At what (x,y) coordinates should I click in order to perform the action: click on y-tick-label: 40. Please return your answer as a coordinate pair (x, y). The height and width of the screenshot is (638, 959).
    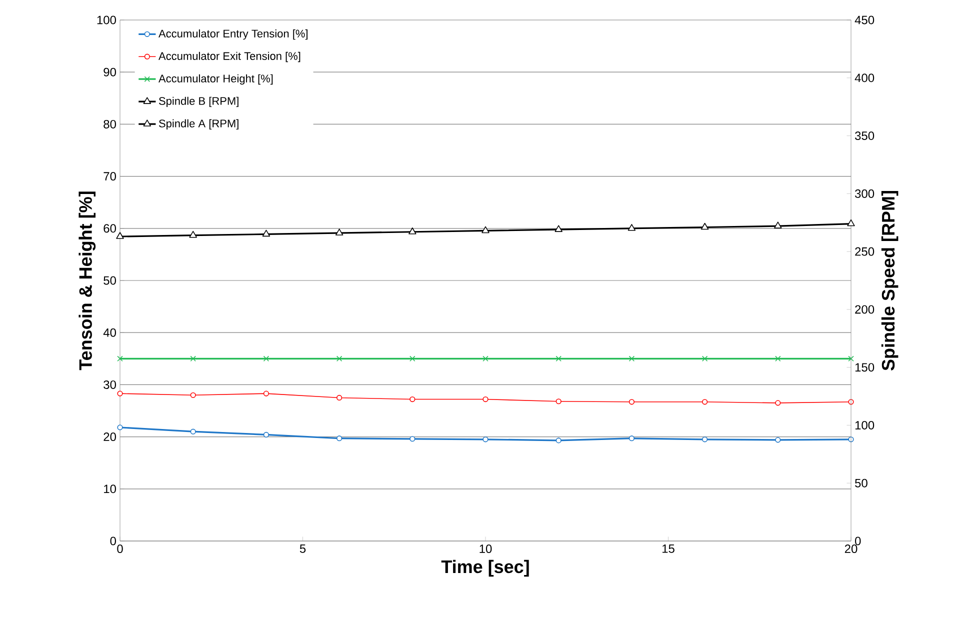
    Looking at the image, I should click on (109, 332).